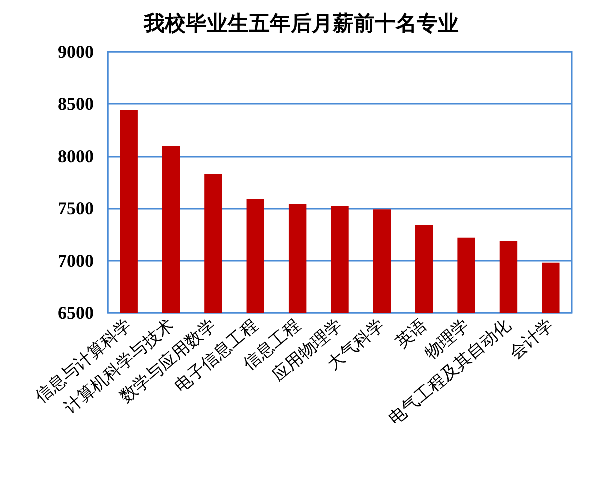 The image size is (603, 495). What do you see at coordinates (76, 260) in the screenshot?
I see `y-tick-label: 7000` at bounding box center [76, 260].